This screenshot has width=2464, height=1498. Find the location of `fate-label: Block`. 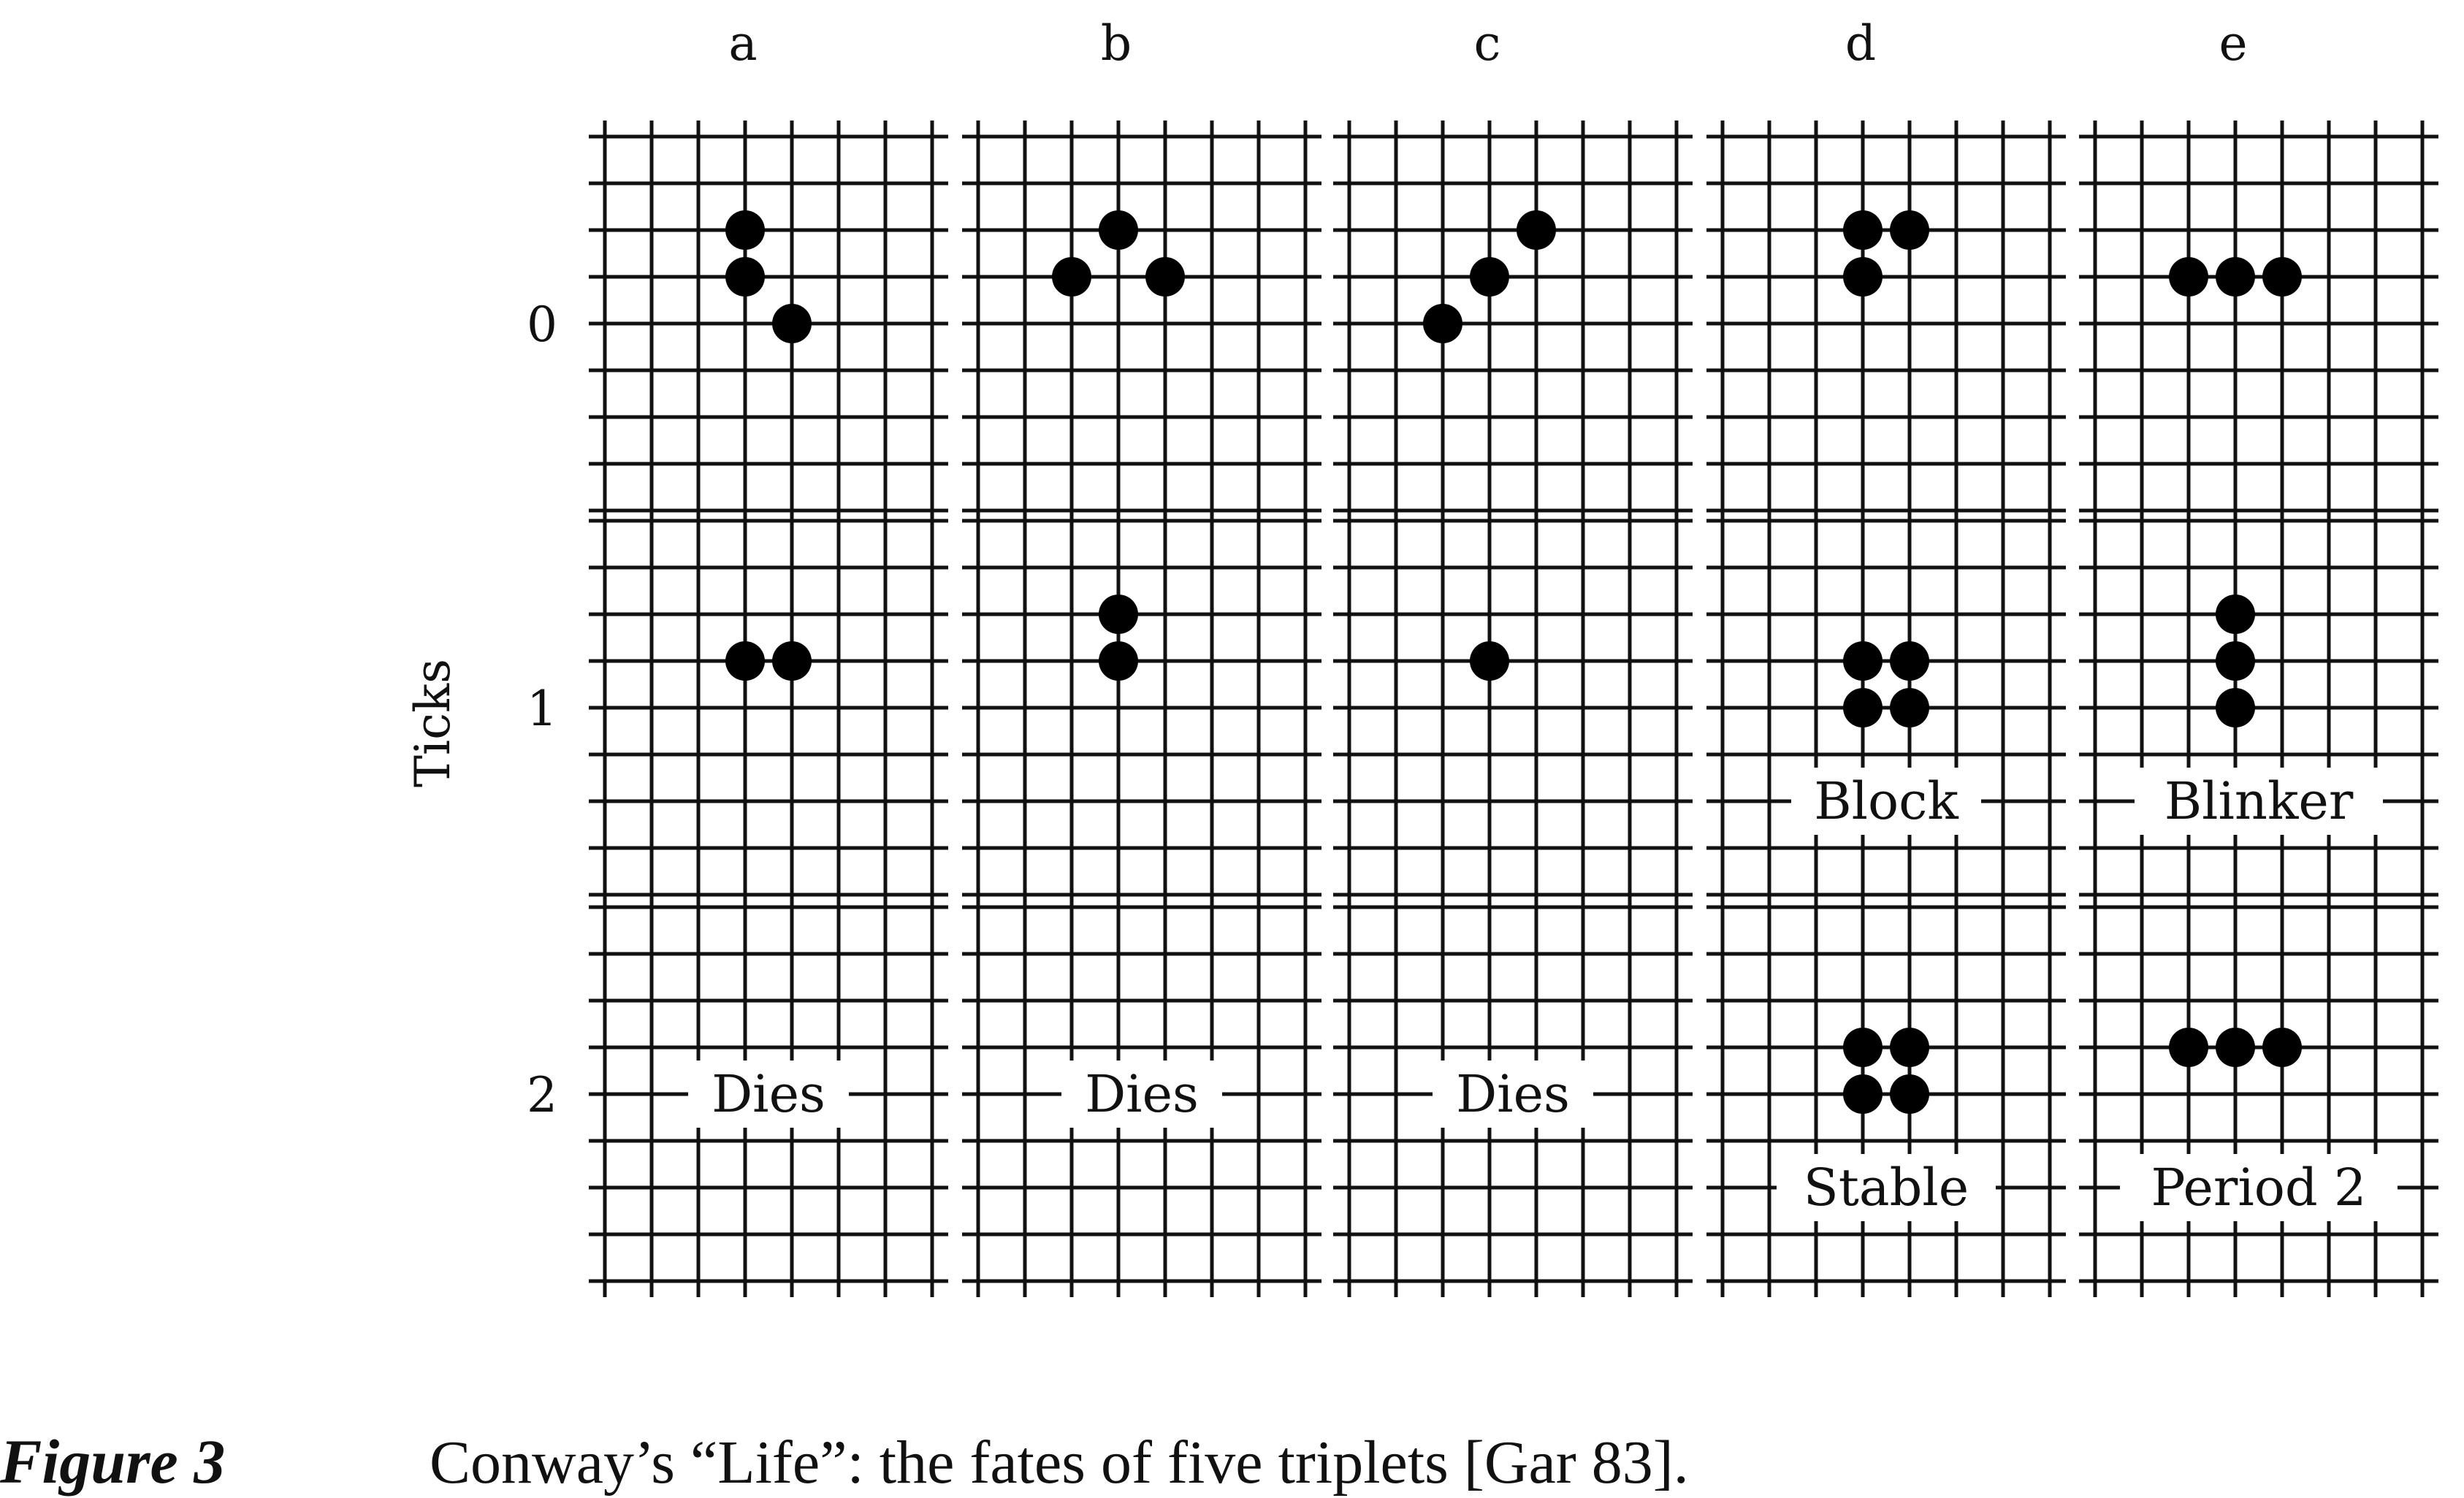

fate-label: Block is located at coordinates (1886, 801).